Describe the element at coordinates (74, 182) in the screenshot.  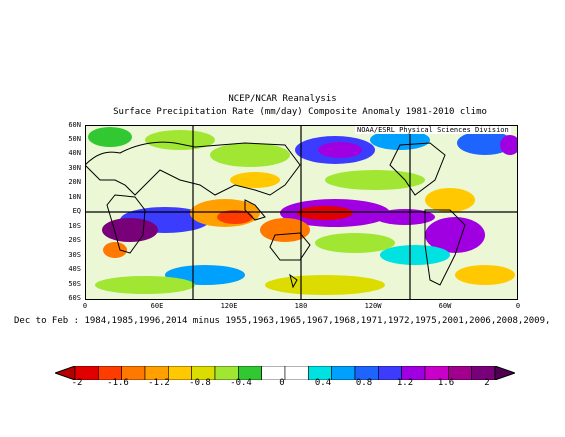
I see `lat-label: 20N` at that location.